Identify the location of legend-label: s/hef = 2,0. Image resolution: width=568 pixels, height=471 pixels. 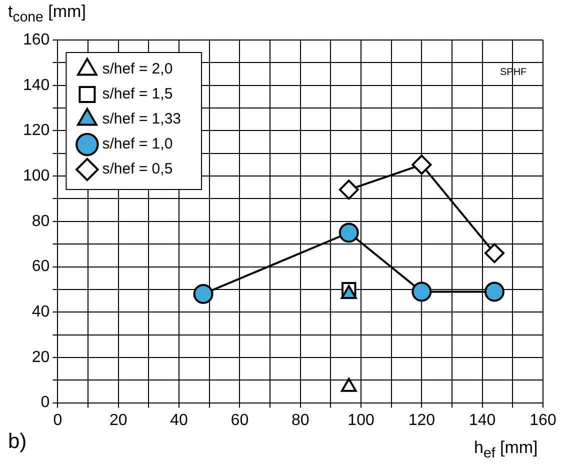
(137, 69).